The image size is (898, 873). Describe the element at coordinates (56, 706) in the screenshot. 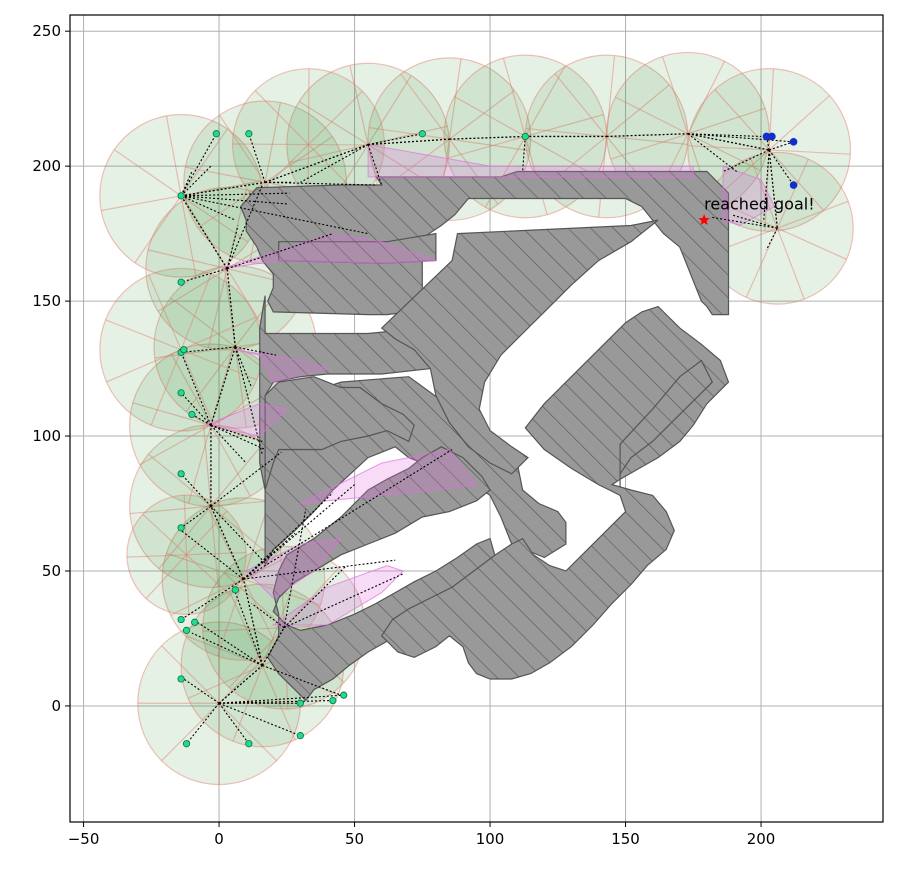

I see `y-tick-label: 0` at that location.